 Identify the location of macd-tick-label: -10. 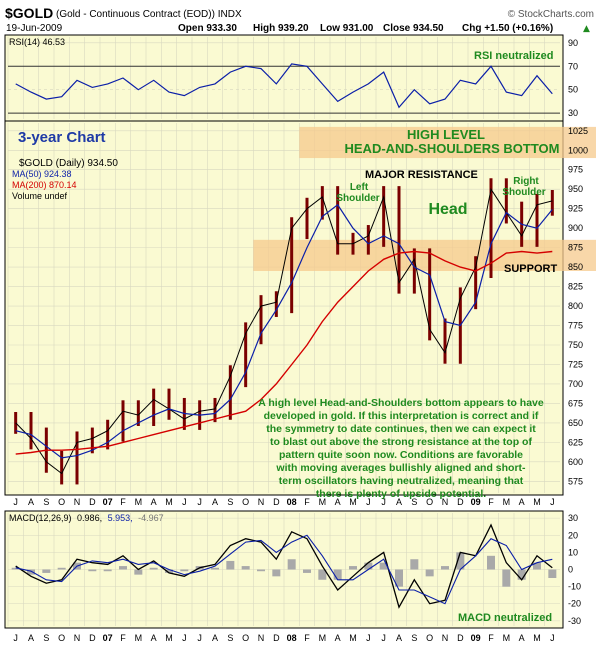
(574, 587).